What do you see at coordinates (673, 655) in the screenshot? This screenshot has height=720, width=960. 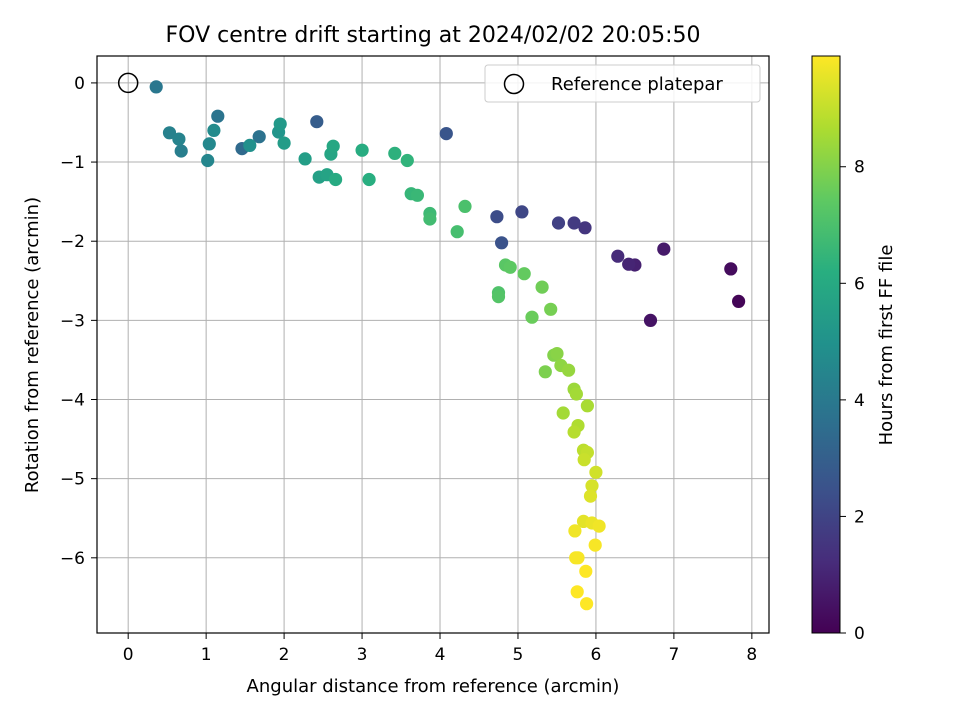 I see `x-tick-label: 7` at bounding box center [673, 655].